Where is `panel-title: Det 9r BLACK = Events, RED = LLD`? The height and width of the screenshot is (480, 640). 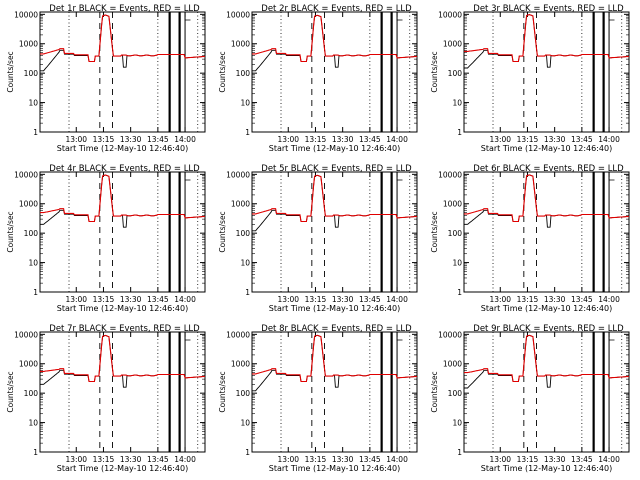
panel-title: Det 9r BLACK = Events, RED = LLD is located at coordinates (548, 329).